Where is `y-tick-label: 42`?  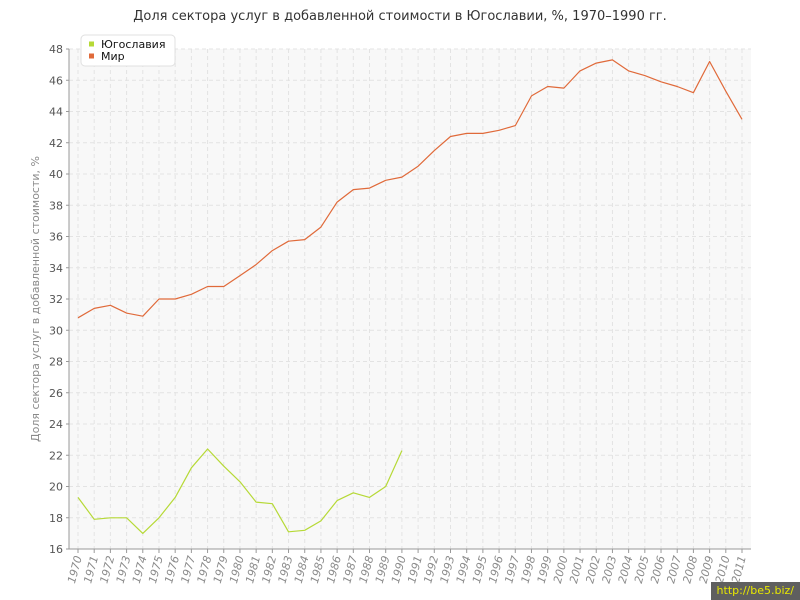 y-tick-label: 42 is located at coordinates (56, 143).